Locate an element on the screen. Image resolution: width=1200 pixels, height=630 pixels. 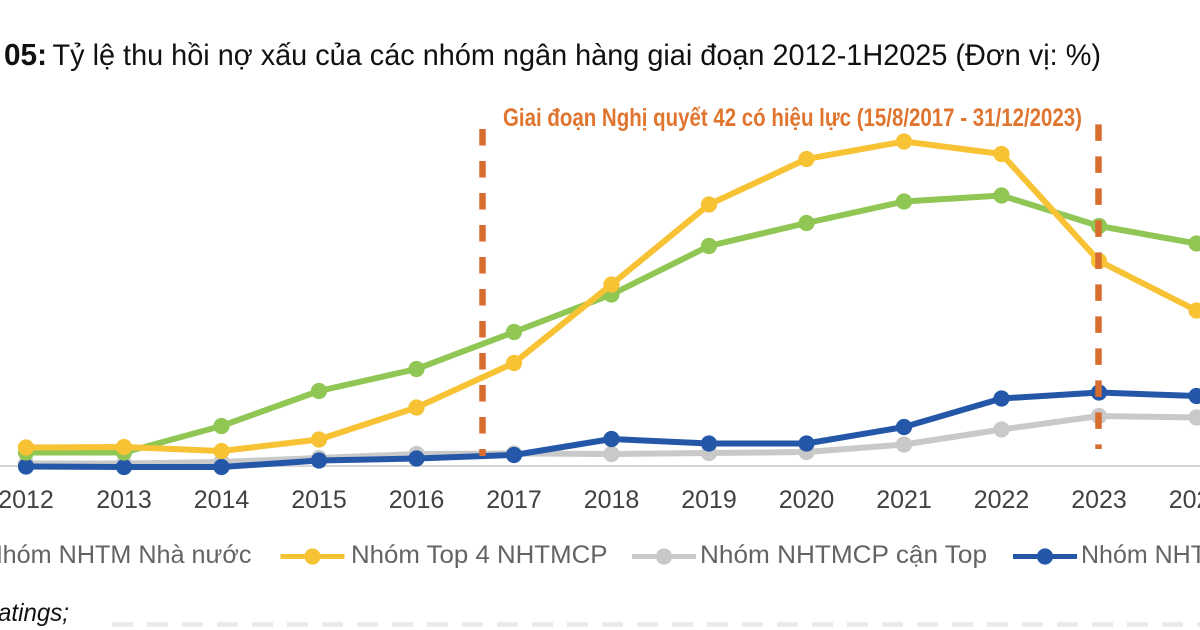
svg-text: 2012 is located at coordinates (27, 500).